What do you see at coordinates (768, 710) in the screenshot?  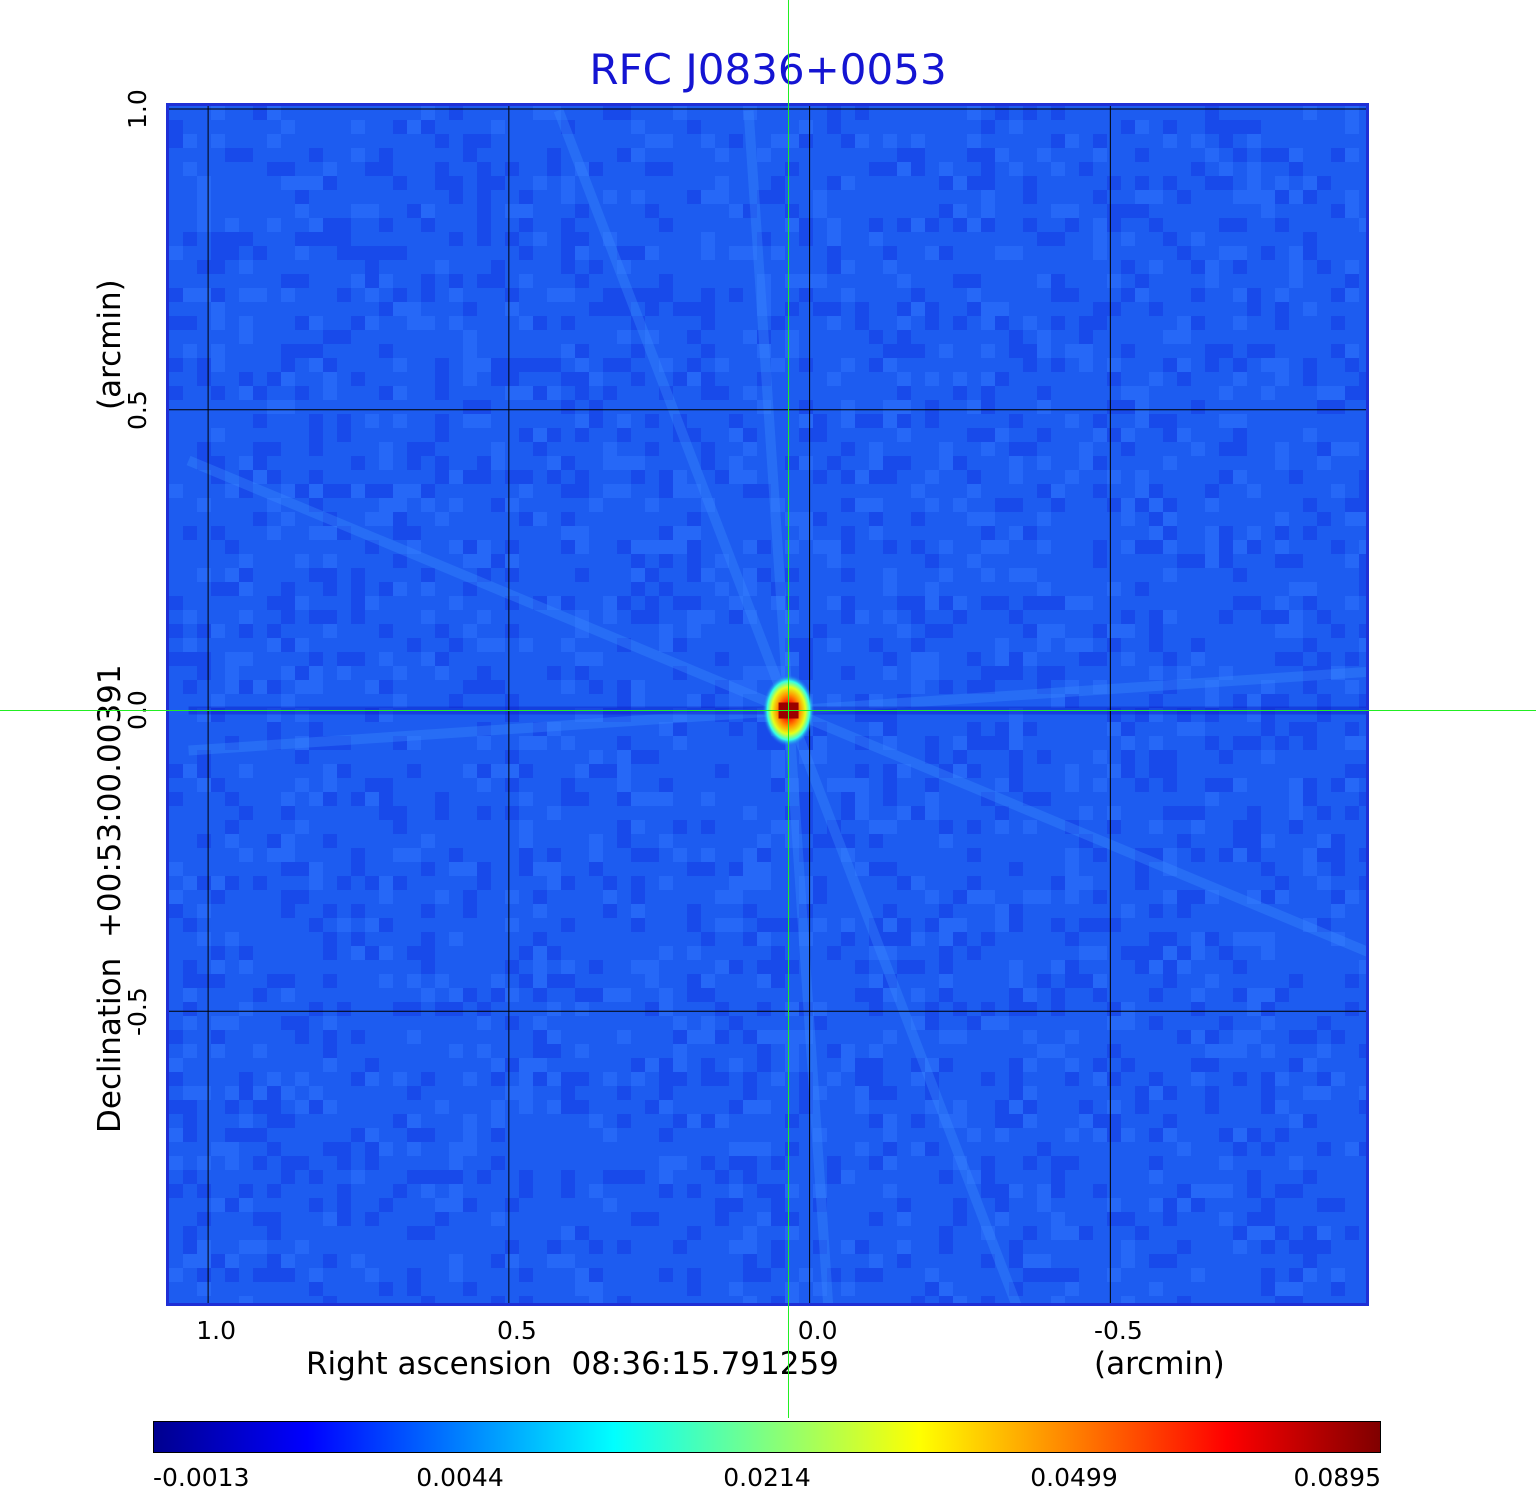 I see `crosshair-horizontal` at bounding box center [768, 710].